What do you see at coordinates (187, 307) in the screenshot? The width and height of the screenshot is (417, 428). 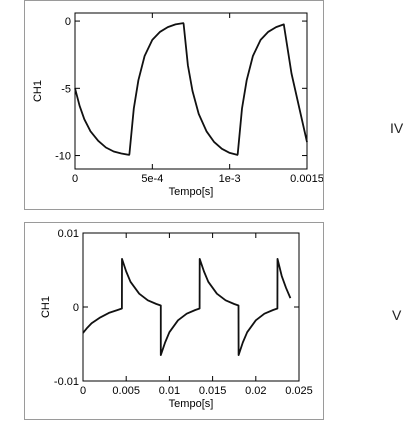 I see `series-line` at bounding box center [187, 307].